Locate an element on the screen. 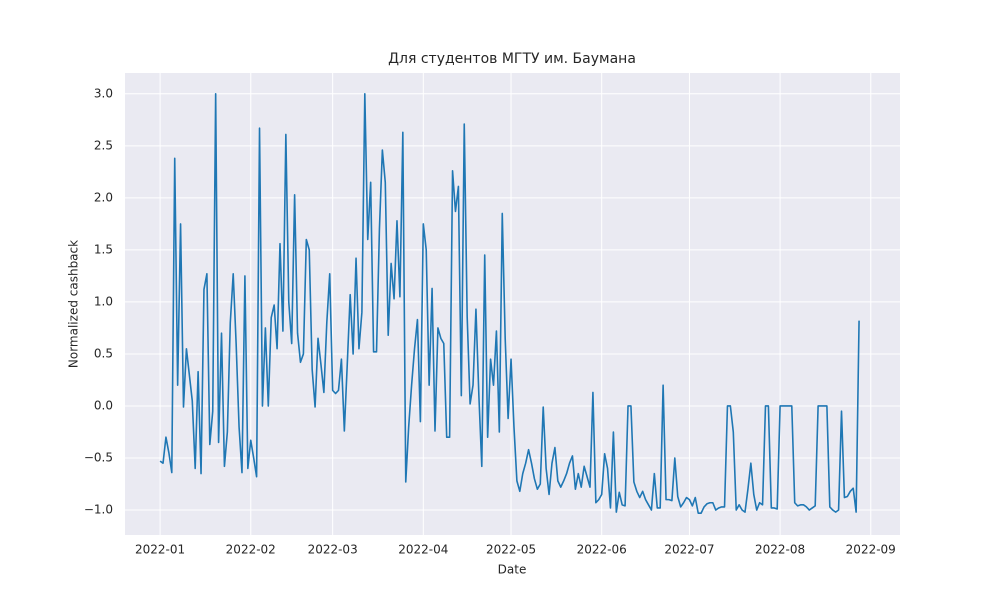 This screenshot has width=1000, height=600. y-tick-label: 1.0 is located at coordinates (103, 301).